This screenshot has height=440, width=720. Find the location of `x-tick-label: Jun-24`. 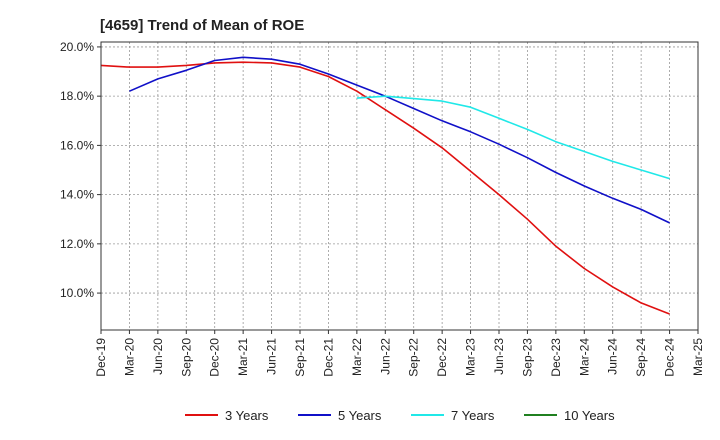

x-tick-label: Jun-24 is located at coordinates (613, 356).